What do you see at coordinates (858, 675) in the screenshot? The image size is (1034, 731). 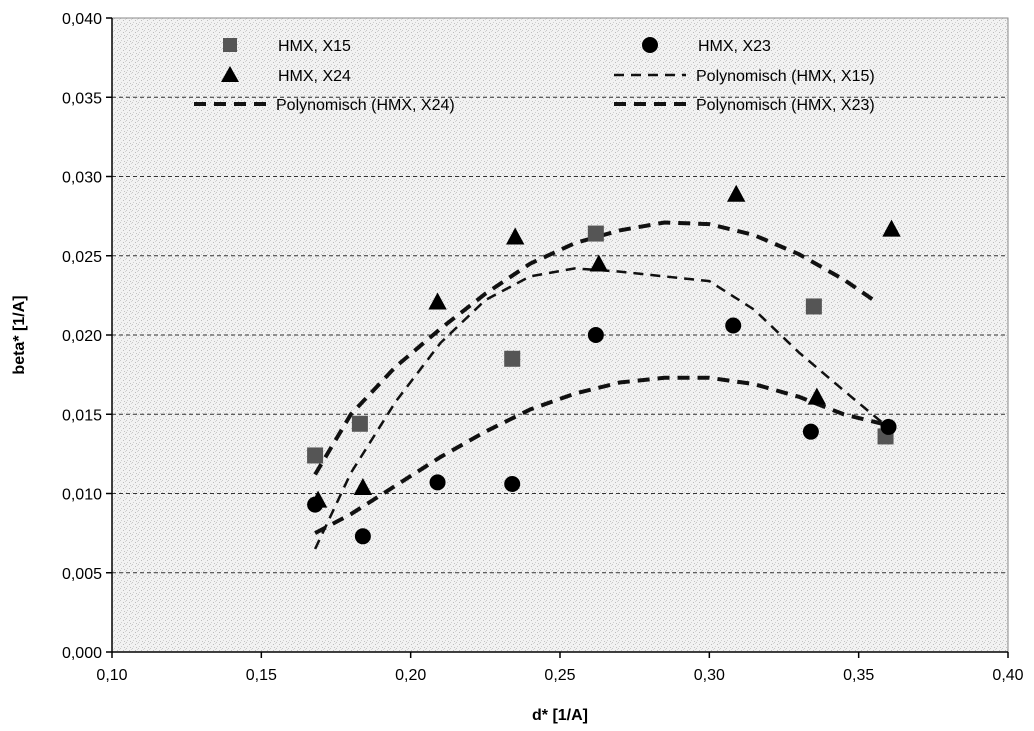 I see `x-tick-label: 0,35` at bounding box center [858, 675].